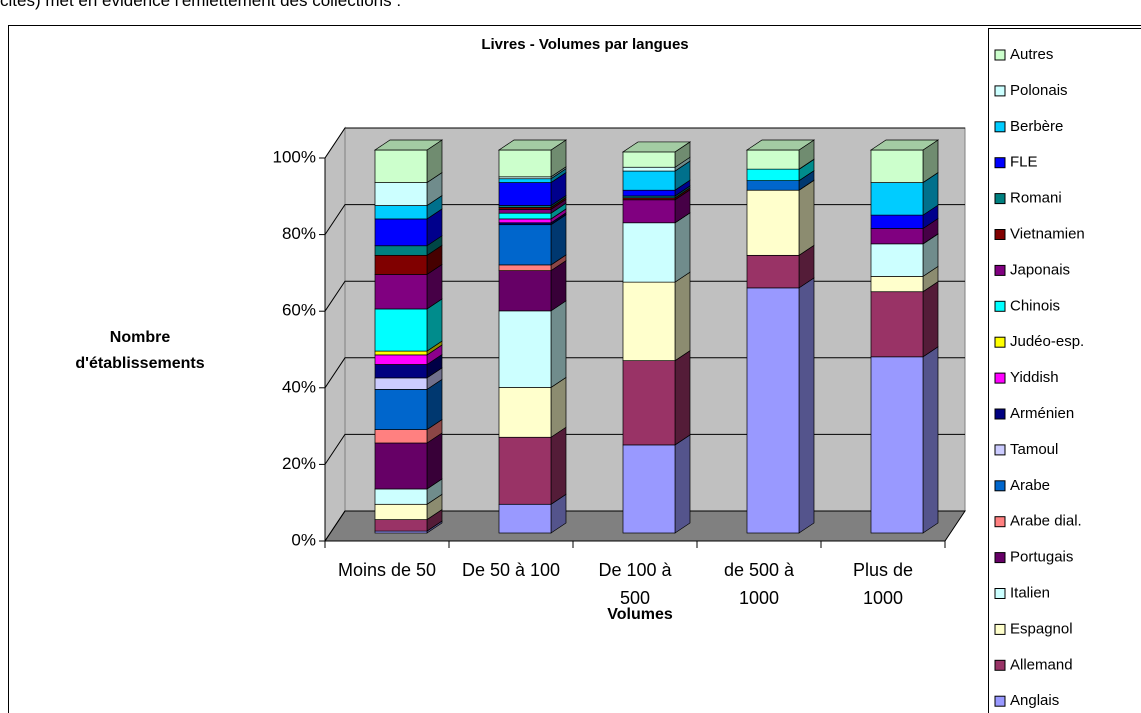 This screenshot has width=1141, height=713. What do you see at coordinates (335, 334) in the screenshot?
I see `side-wall` at bounding box center [335, 334].